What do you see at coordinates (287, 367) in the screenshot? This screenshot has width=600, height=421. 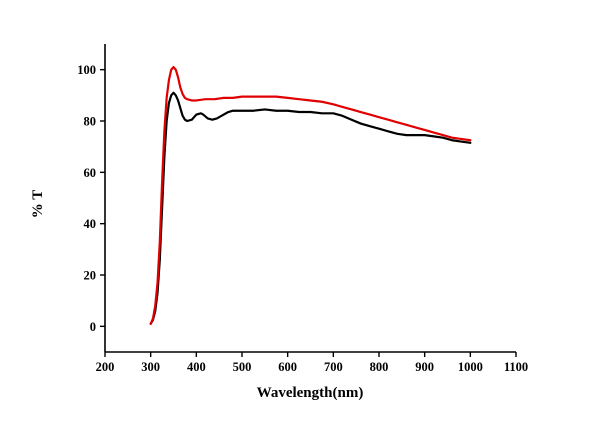 I see `x-tick-label: 600` at bounding box center [287, 367].